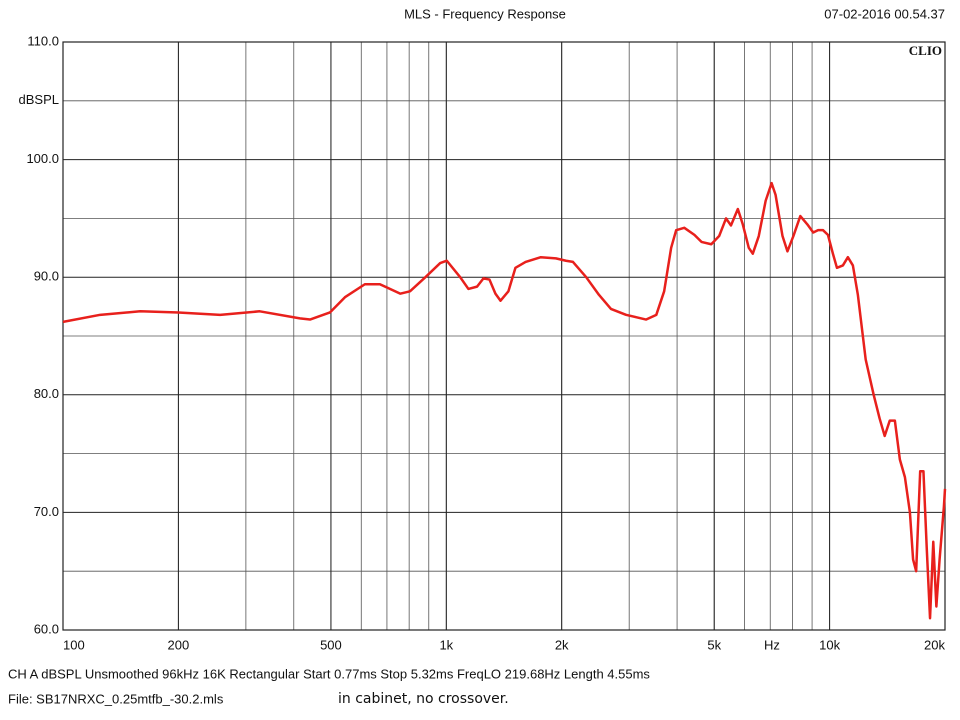 This screenshot has width=960, height=720. I want to click on y-tick-label: 100.0, so click(42, 158).